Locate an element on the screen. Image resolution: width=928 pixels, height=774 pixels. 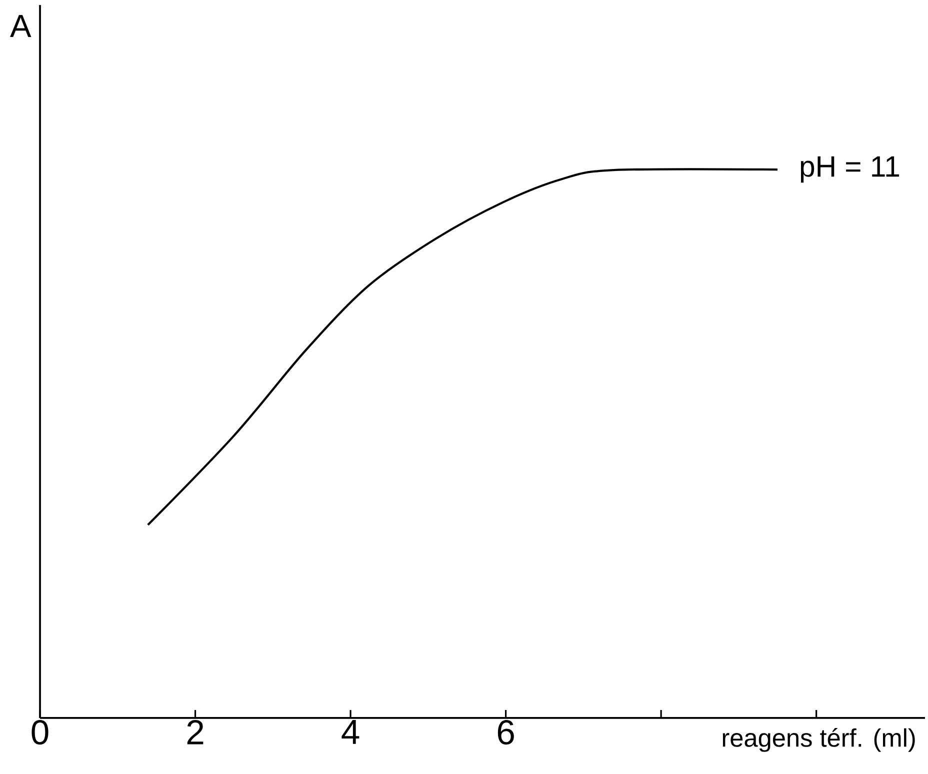
series-label: pH = 11 is located at coordinates (849, 169).